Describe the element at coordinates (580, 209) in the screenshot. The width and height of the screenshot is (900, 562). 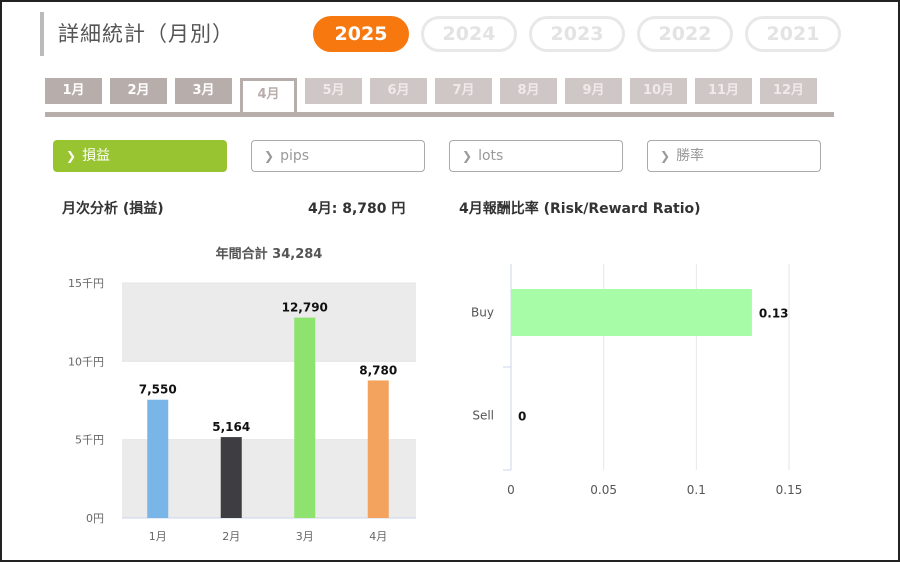
I see `ratio-heading: 4月報酬比率 (Risk/Reward Ratio)` at that location.